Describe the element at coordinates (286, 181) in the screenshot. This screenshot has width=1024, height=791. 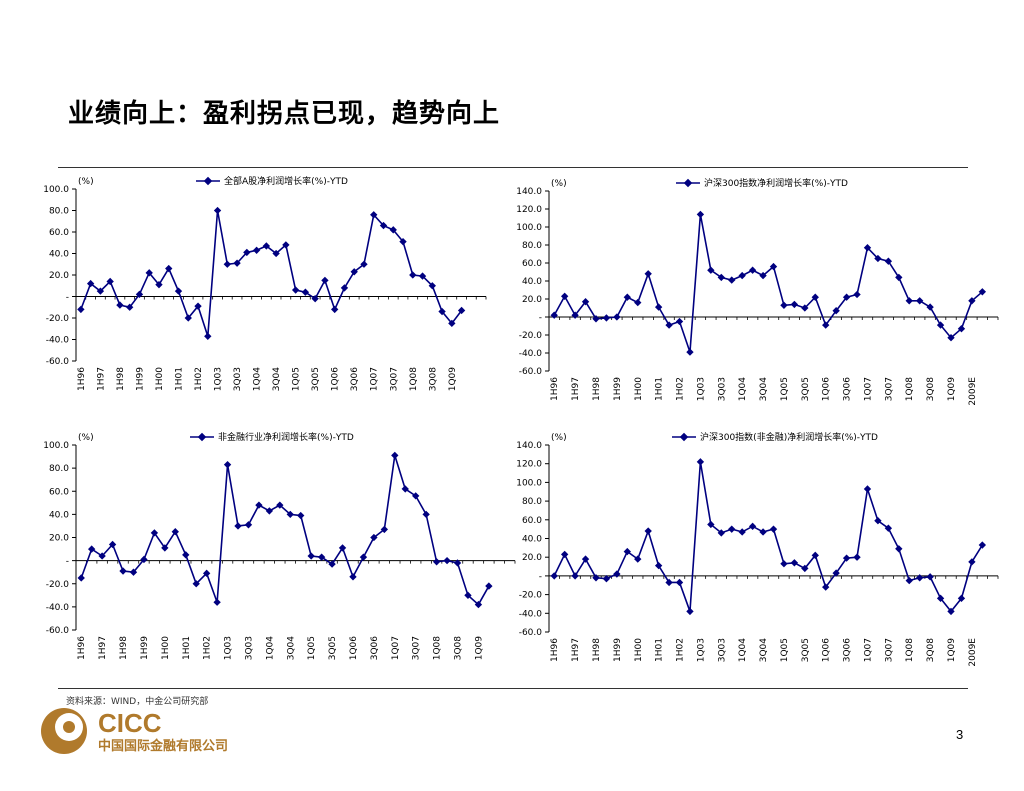
I see `legend-text: 全部A股净利润增长率(%)-YTD` at that location.